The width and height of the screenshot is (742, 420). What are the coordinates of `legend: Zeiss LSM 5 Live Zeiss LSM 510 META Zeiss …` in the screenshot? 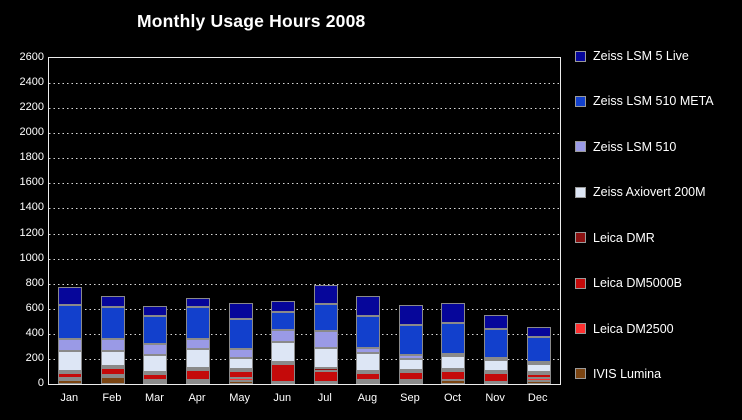 It's located at (644, 215).